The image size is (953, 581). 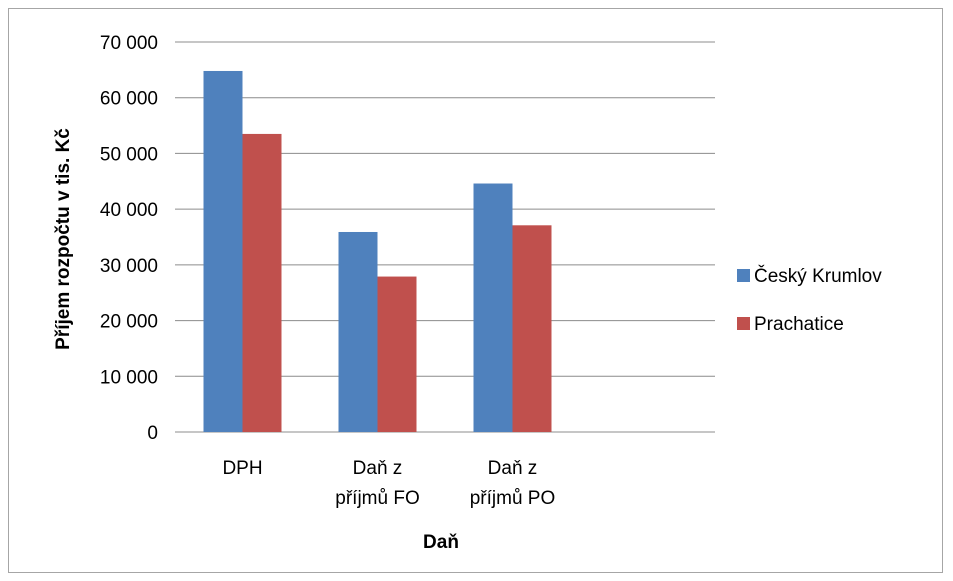 I want to click on legend-label: Český Krumlov, so click(x=818, y=276).